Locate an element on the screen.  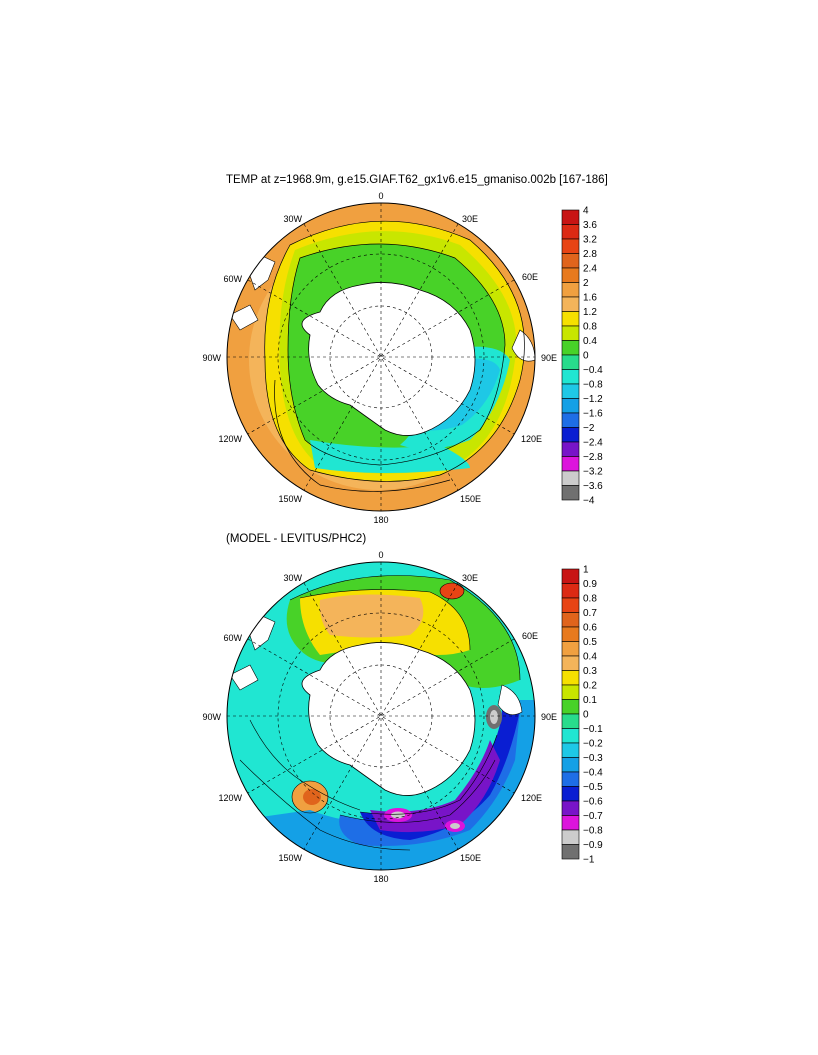
colorbar-tick-label: −4 is located at coordinates (589, 501).